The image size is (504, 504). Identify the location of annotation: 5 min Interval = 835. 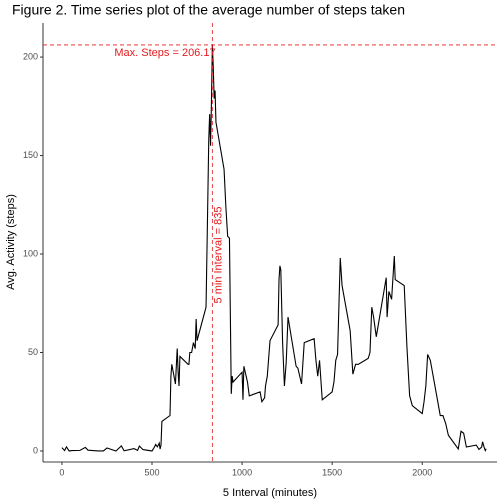
(218, 255).